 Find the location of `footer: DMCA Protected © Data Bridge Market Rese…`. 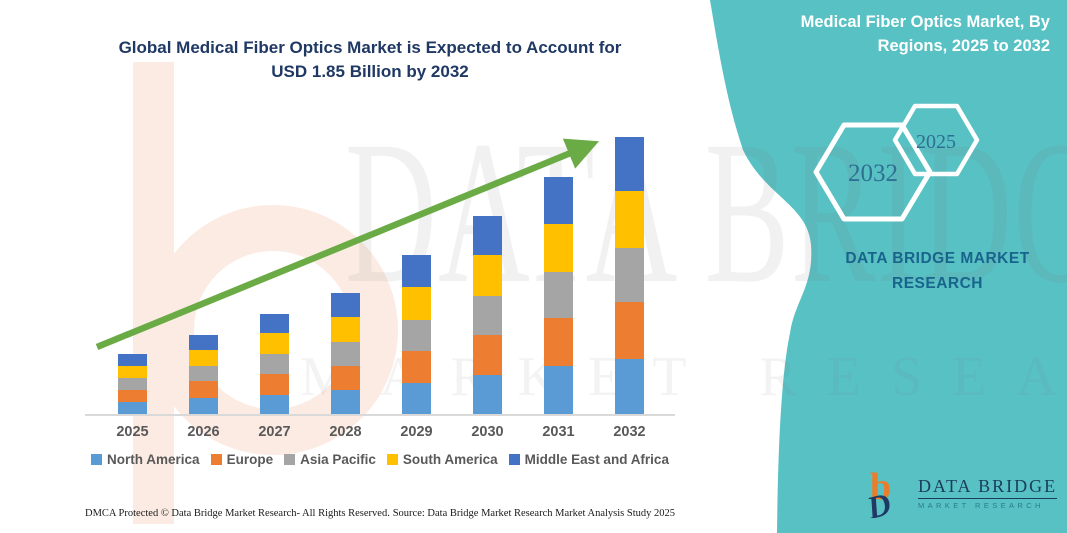

footer: DMCA Protected © Data Bridge Market Rese… is located at coordinates (380, 513).